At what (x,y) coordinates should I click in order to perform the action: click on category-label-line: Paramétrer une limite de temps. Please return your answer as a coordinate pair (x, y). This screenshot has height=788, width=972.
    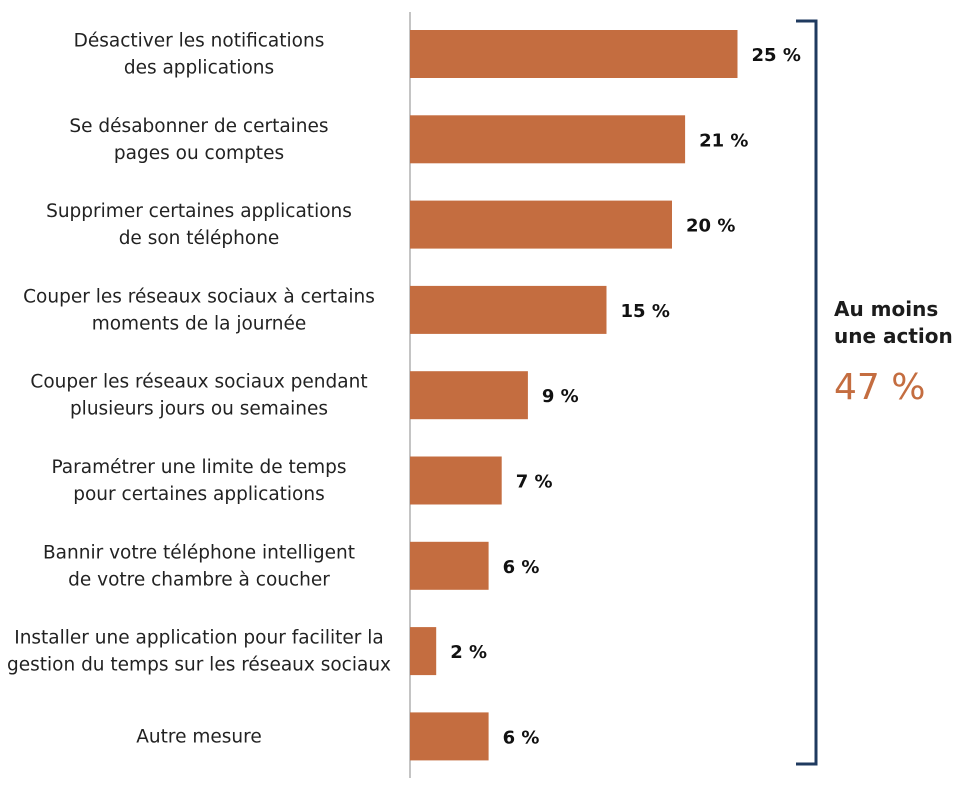
    Looking at the image, I should click on (198, 467).